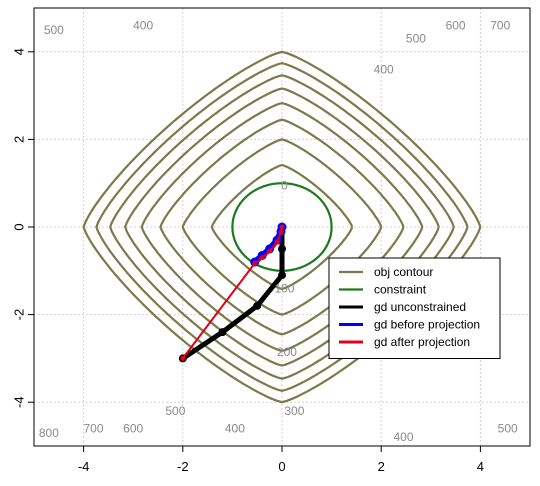 The width and height of the screenshot is (540, 486). Describe the element at coordinates (183, 466) in the screenshot. I see `x-tick-label: -2` at that location.